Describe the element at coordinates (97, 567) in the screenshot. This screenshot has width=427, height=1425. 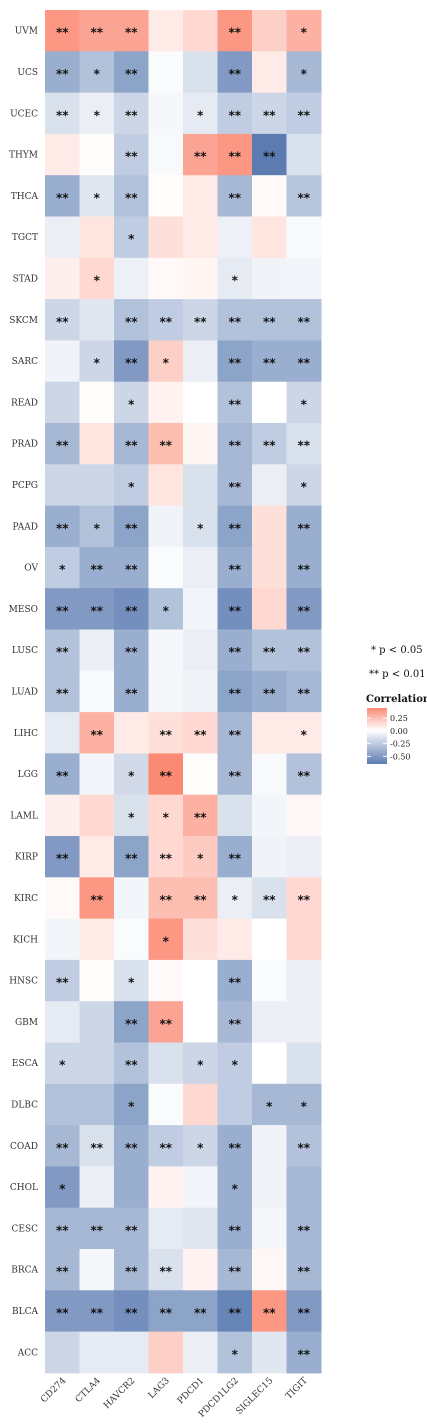
I see `heatmap-cell-ov-ctla4` at that location.